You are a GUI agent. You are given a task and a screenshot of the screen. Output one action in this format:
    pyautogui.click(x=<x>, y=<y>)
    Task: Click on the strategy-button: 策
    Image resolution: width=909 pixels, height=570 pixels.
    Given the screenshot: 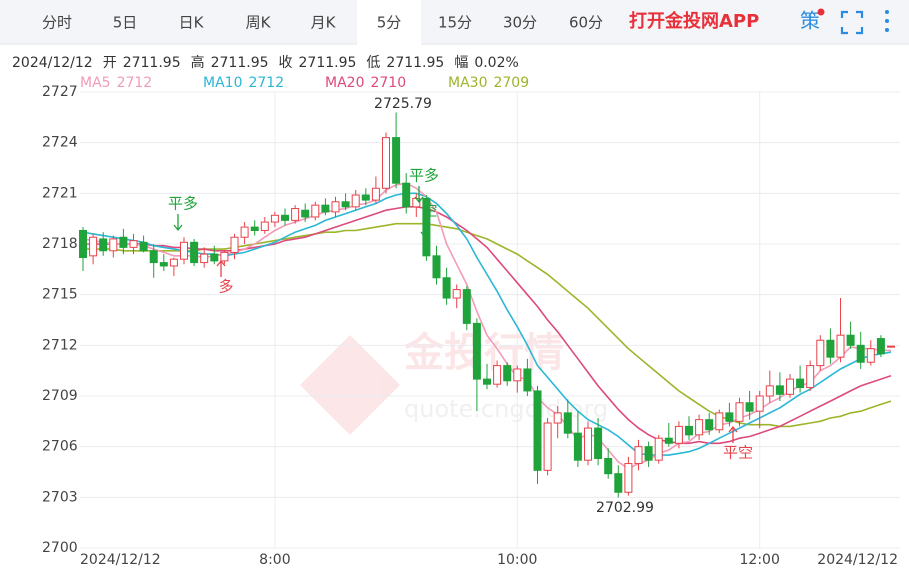 What is the action you would take?
    pyautogui.click(x=810, y=21)
    